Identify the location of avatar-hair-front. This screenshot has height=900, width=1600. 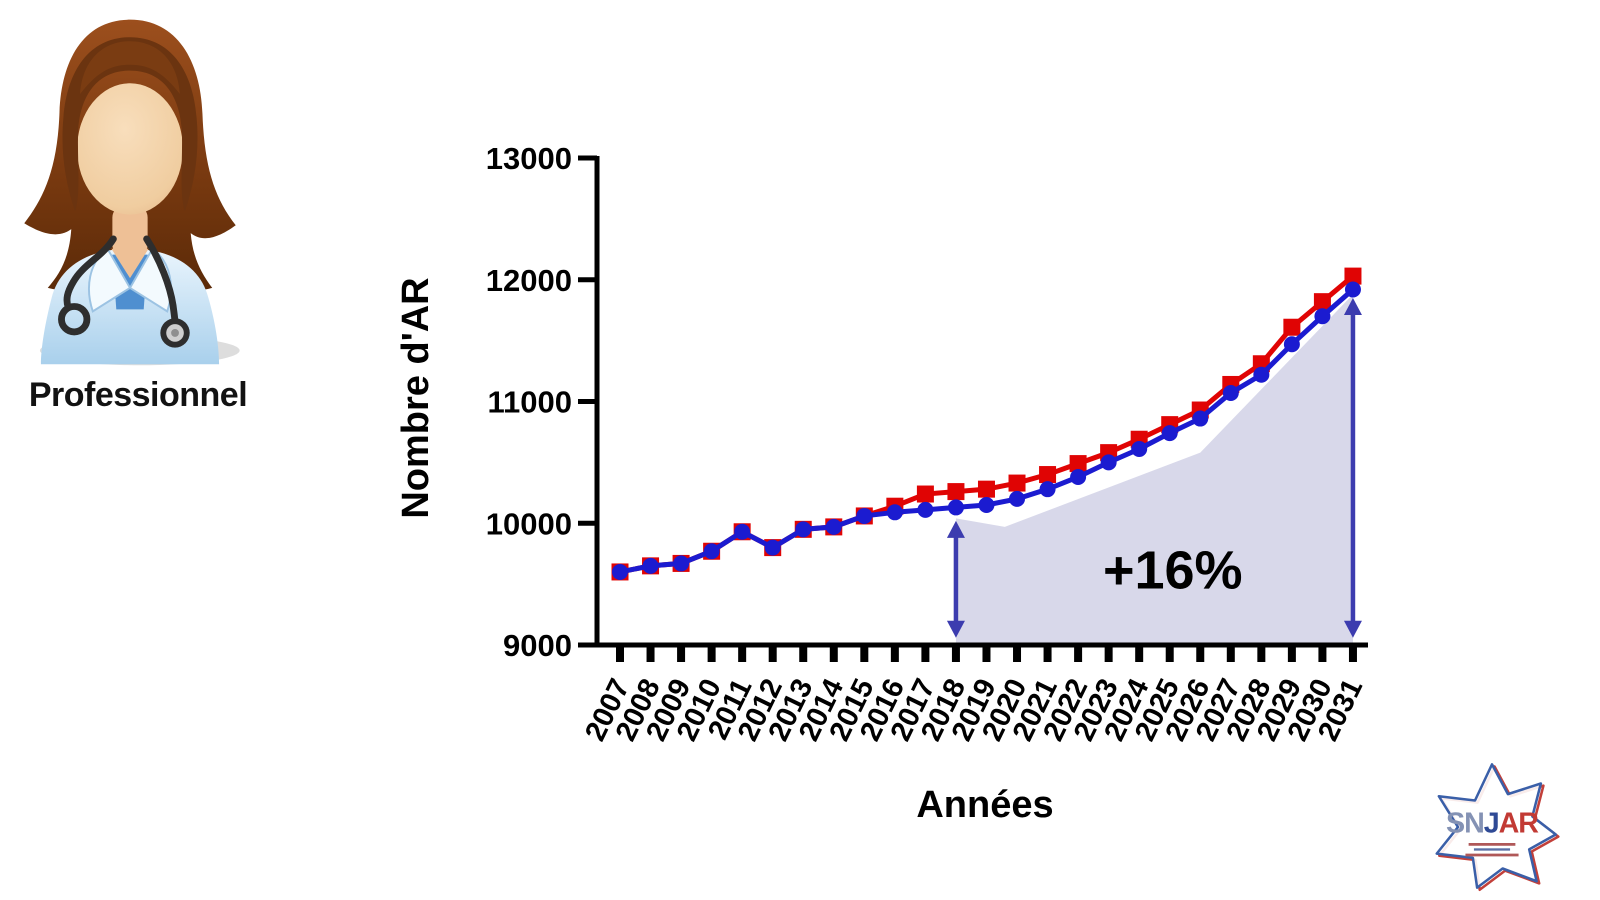
(130, 124).